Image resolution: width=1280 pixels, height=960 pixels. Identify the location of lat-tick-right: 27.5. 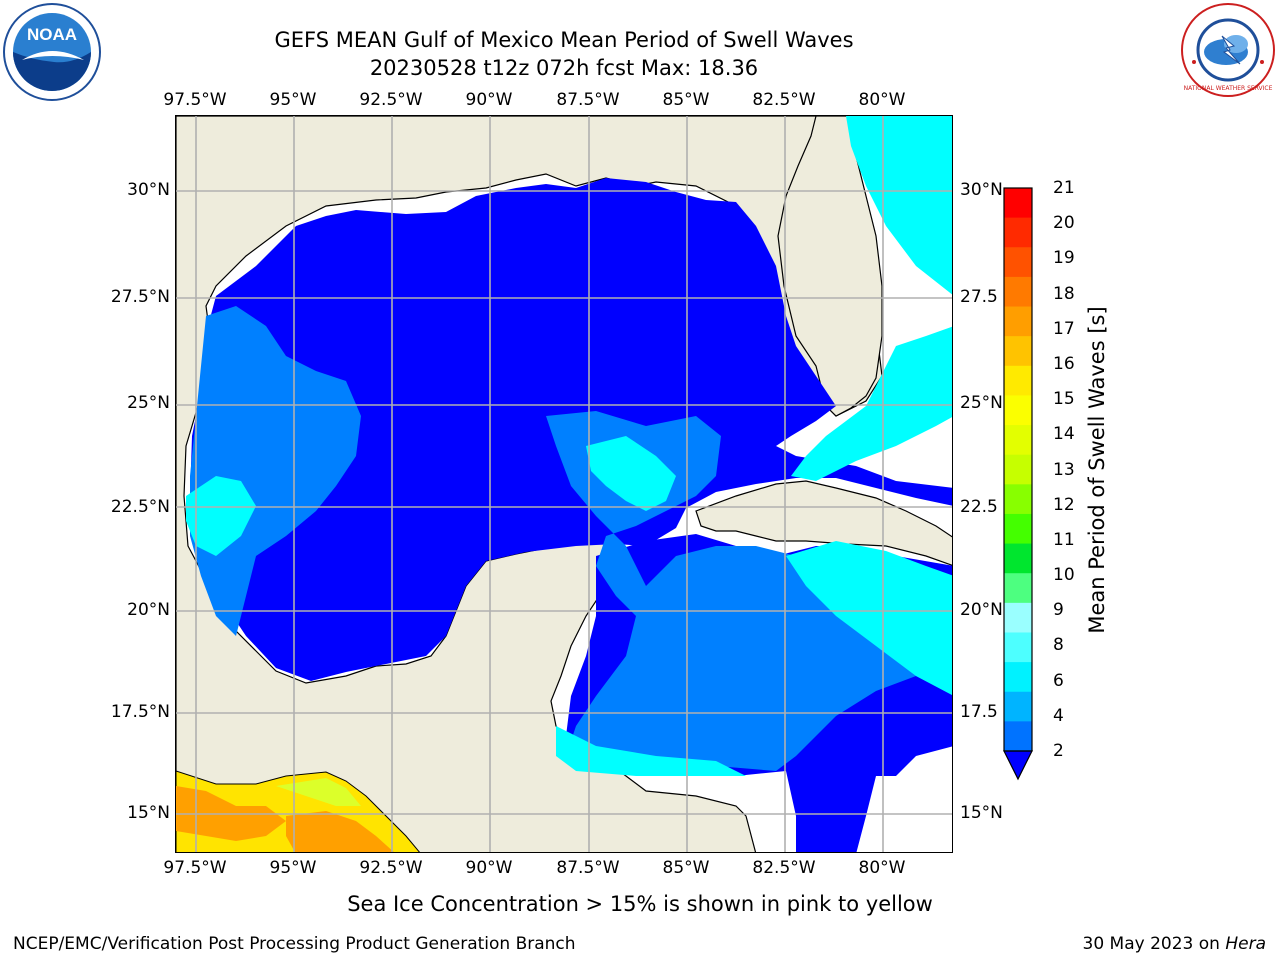
(979, 297).